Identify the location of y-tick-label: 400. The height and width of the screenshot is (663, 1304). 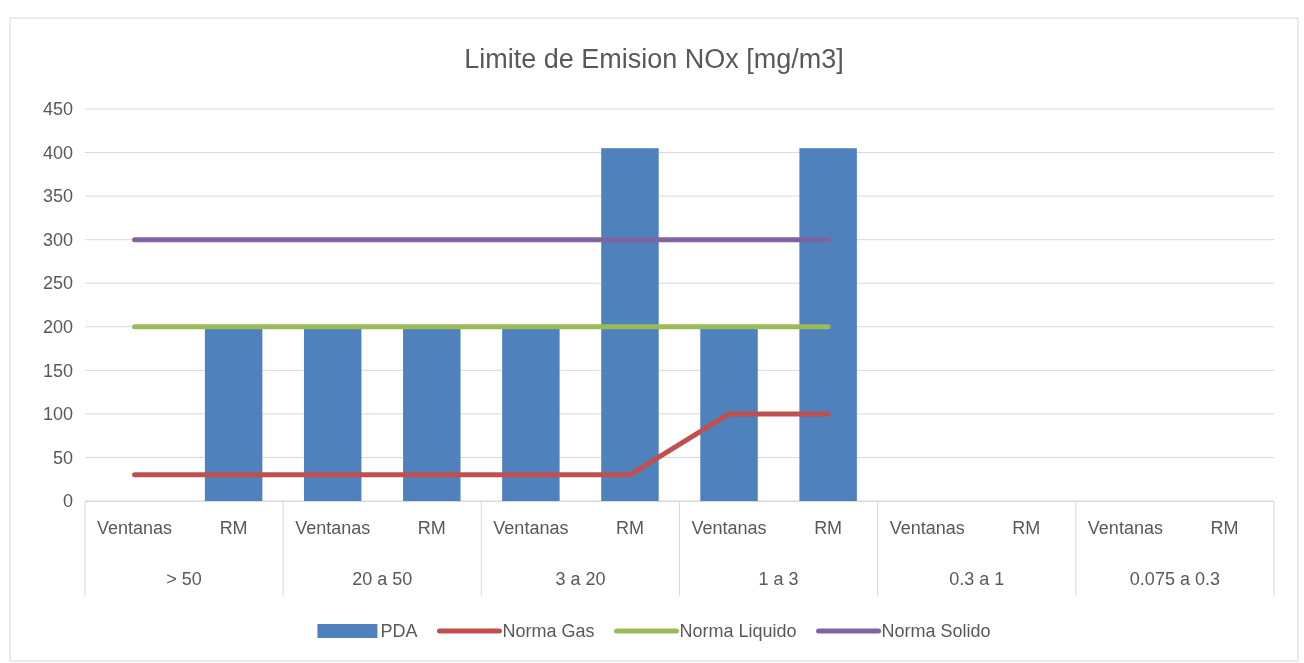
(57, 152).